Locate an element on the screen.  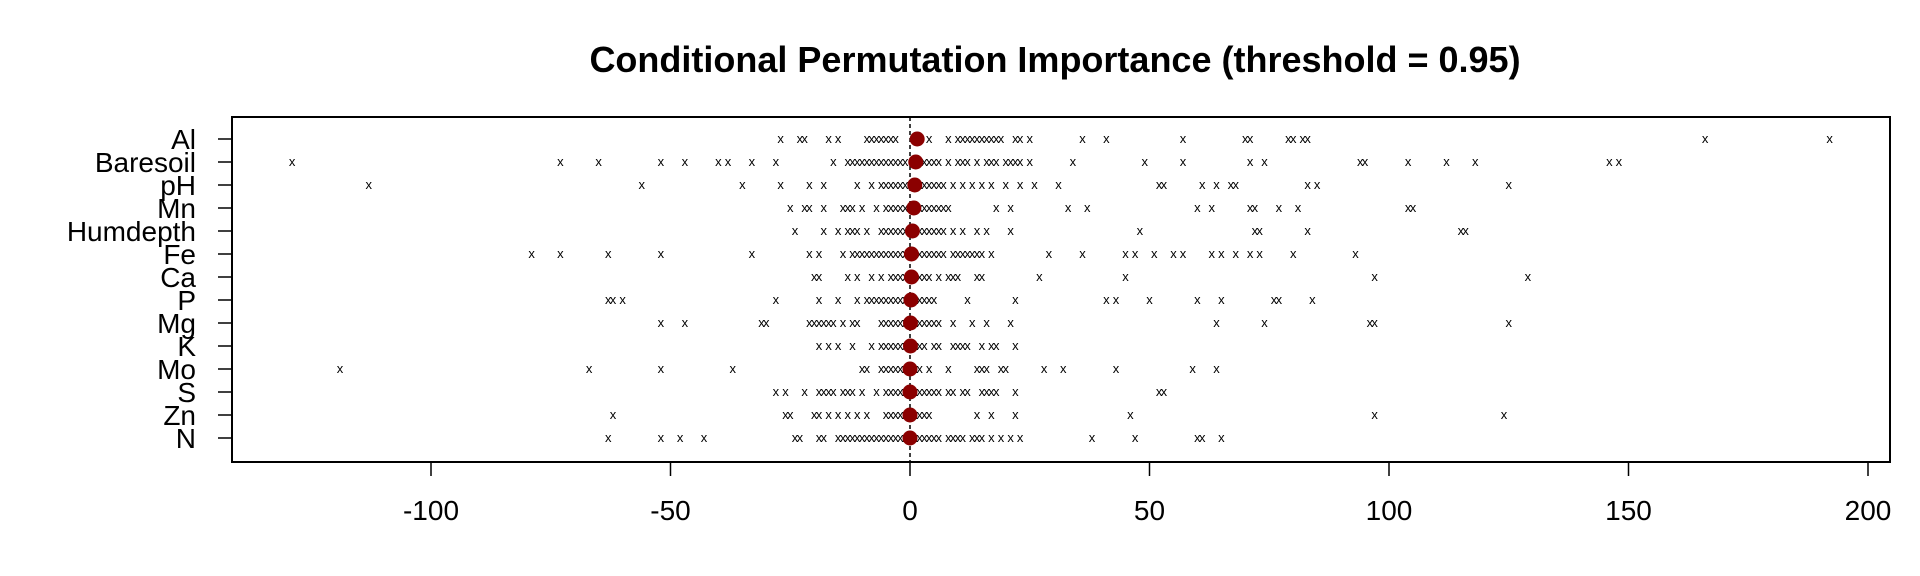
mean-point-k is located at coordinates (910, 346).